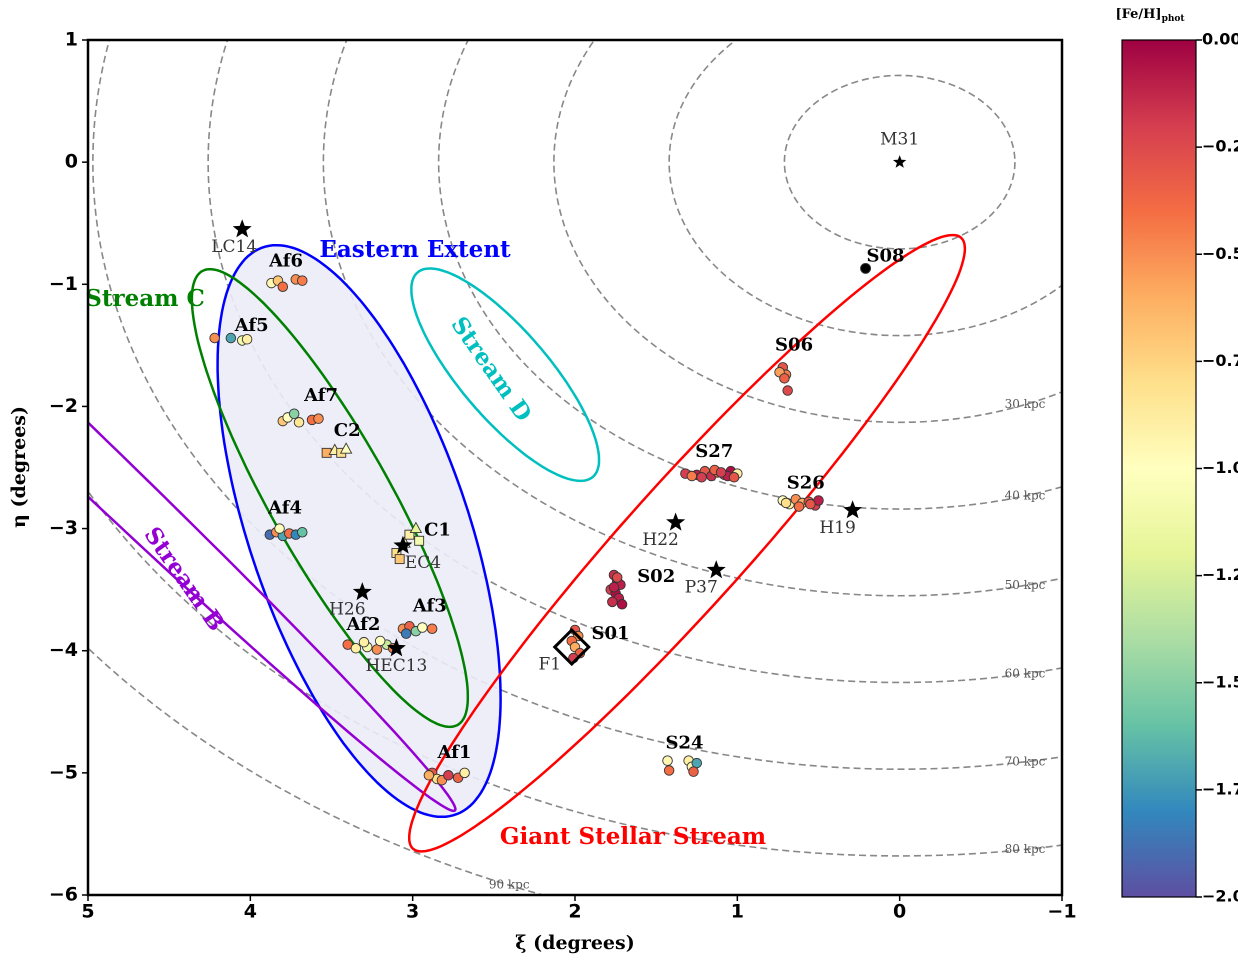  What do you see at coordinates (660, 540) in the screenshot?
I see `object-label: H22` at bounding box center [660, 540].